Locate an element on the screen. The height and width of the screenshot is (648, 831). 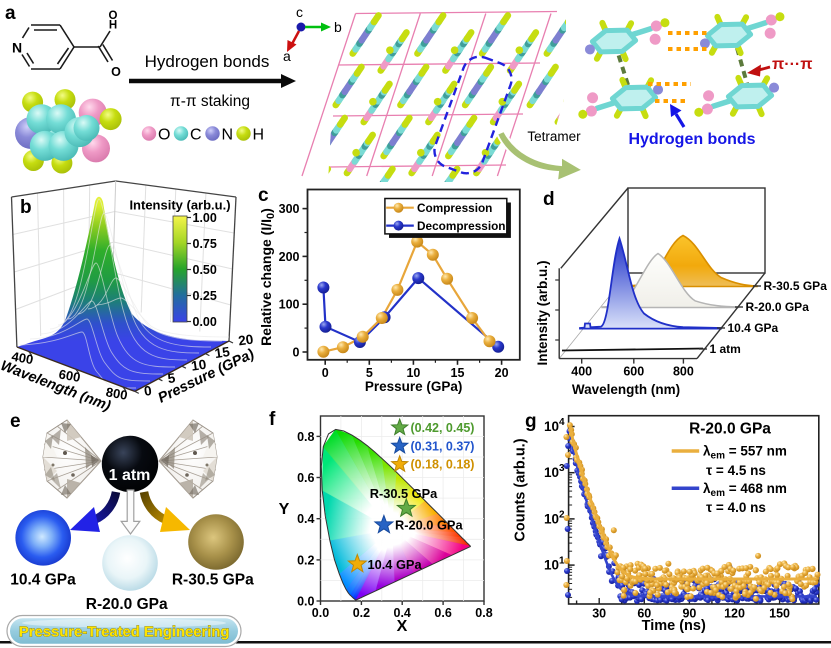
svg-text: g is located at coordinates (531, 421).